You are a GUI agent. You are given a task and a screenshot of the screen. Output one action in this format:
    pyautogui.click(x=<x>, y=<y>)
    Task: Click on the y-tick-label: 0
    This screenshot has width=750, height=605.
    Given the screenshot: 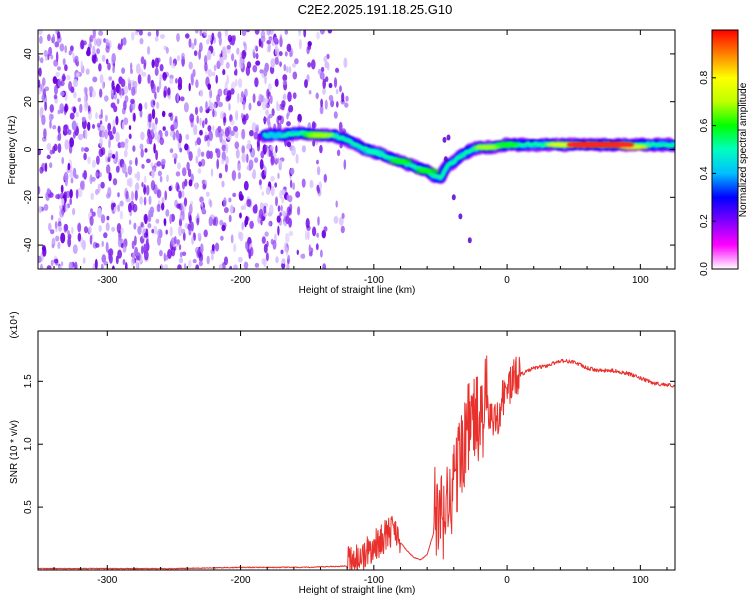 What is the action you would take?
    pyautogui.click(x=28, y=149)
    